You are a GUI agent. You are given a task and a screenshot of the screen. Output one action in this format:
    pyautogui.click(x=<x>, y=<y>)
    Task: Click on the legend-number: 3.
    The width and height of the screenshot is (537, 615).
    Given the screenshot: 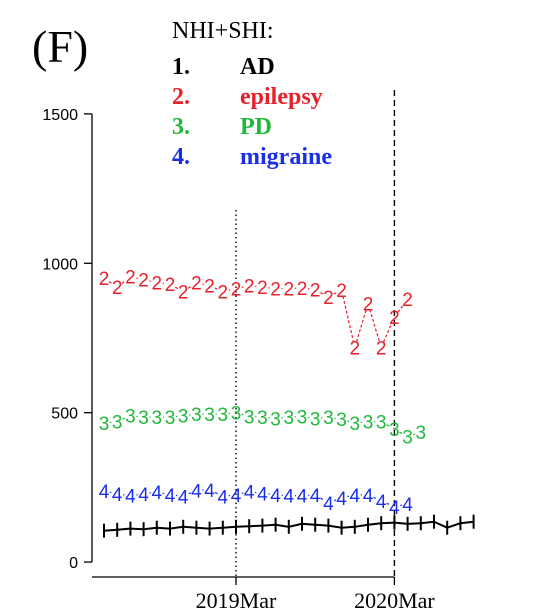 What is the action you would take?
    pyautogui.click(x=181, y=127)
    